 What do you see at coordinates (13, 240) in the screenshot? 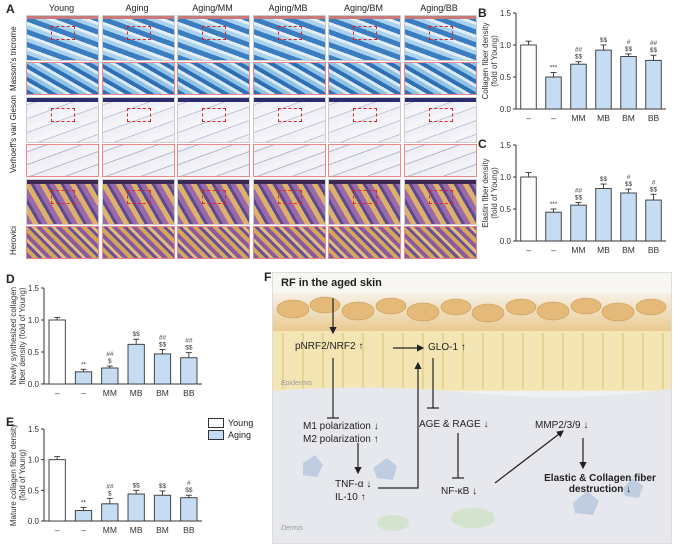
I see `histo-row-label: Herovici` at bounding box center [13, 240].